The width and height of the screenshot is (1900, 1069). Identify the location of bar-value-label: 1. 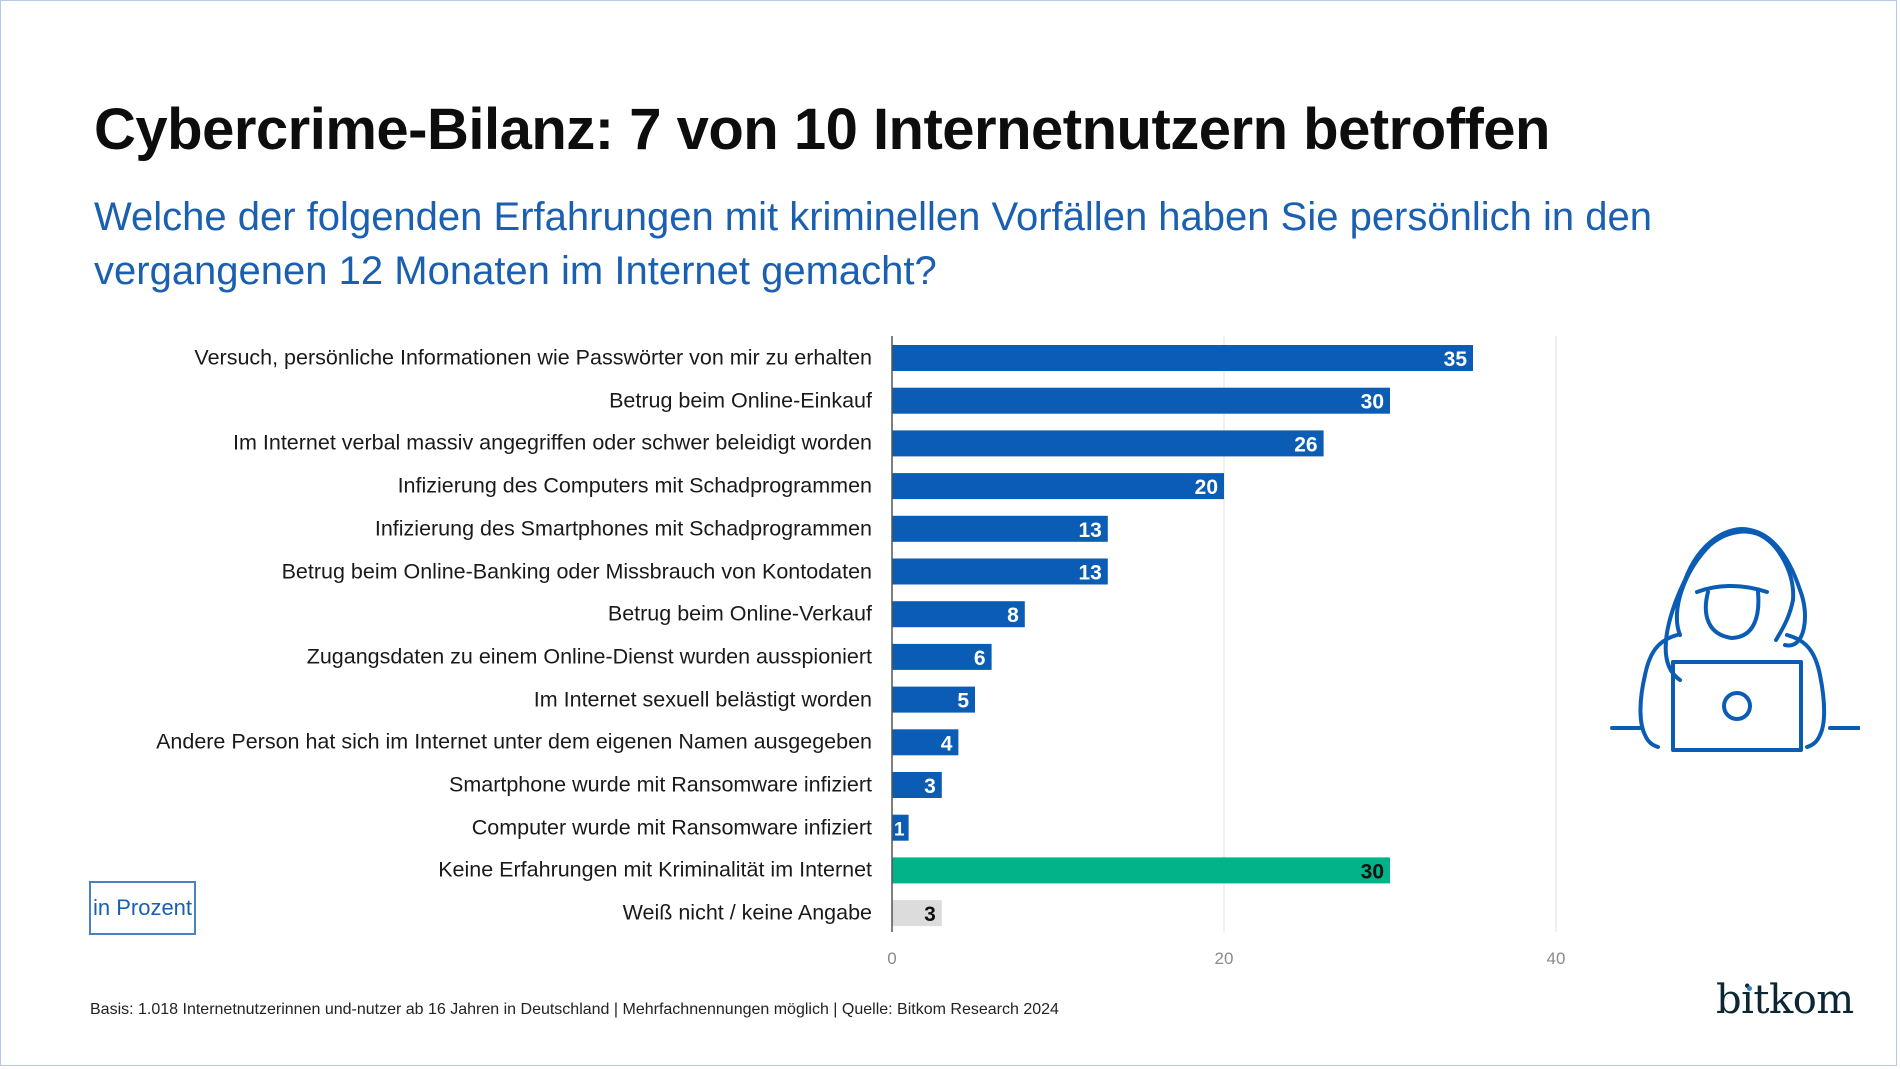
(899, 830).